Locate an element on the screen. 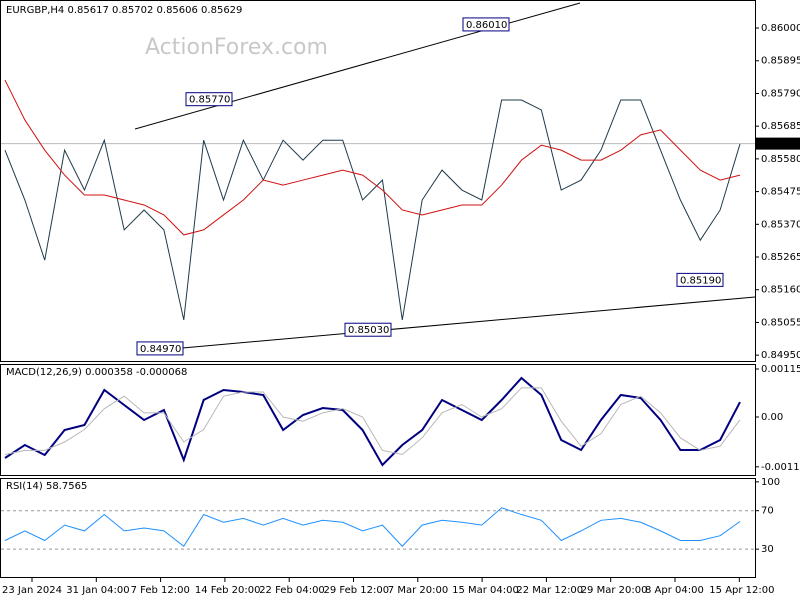 The width and height of the screenshot is (800, 600). y-tick-label: 0.85895 is located at coordinates (780, 61).